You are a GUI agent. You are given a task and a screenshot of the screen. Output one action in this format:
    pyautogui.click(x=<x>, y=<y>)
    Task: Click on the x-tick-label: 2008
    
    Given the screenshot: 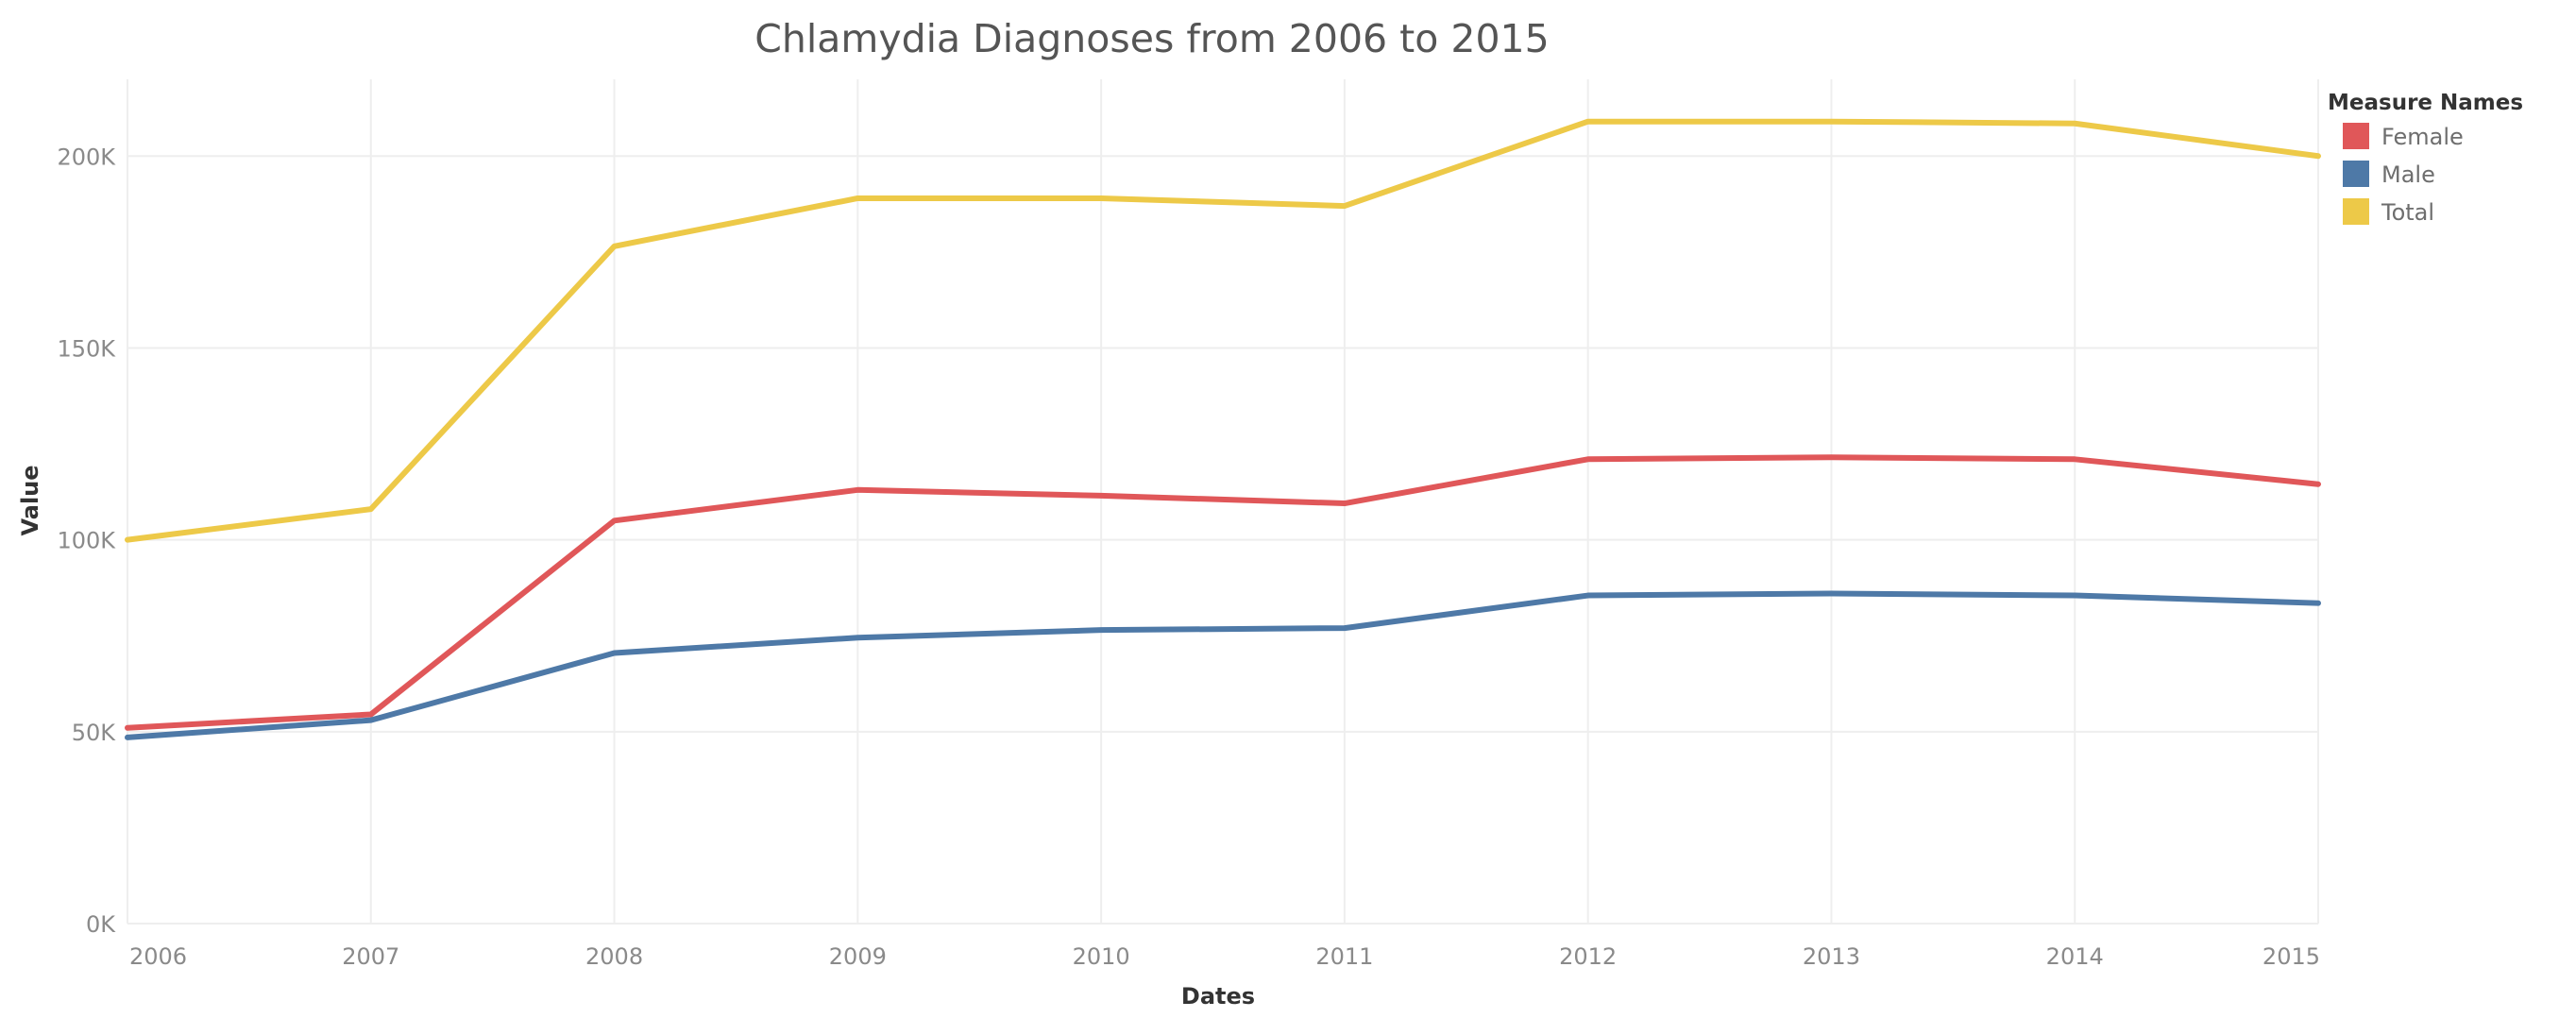 What is the action you would take?
    pyautogui.click(x=614, y=956)
    